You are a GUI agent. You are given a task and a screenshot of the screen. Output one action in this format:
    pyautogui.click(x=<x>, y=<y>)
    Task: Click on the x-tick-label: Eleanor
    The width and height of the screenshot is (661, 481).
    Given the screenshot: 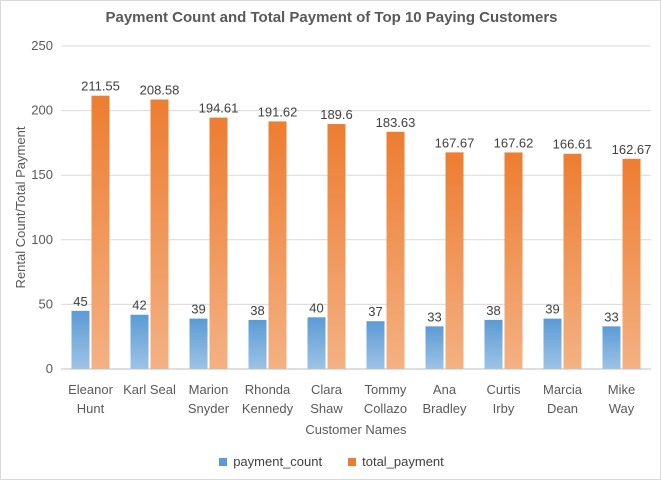 What is the action you would take?
    pyautogui.click(x=90, y=389)
    